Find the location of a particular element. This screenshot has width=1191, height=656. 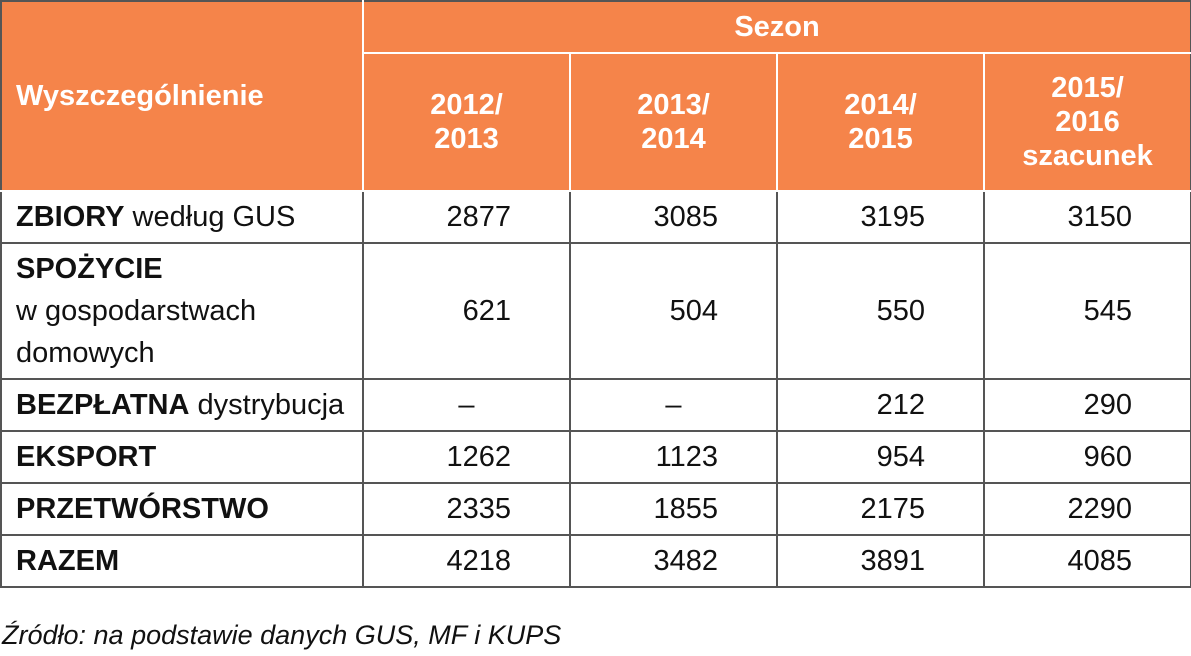

table-row: ZBIORY według GUS 2877 3085 3195 3150 is located at coordinates (595, 217).